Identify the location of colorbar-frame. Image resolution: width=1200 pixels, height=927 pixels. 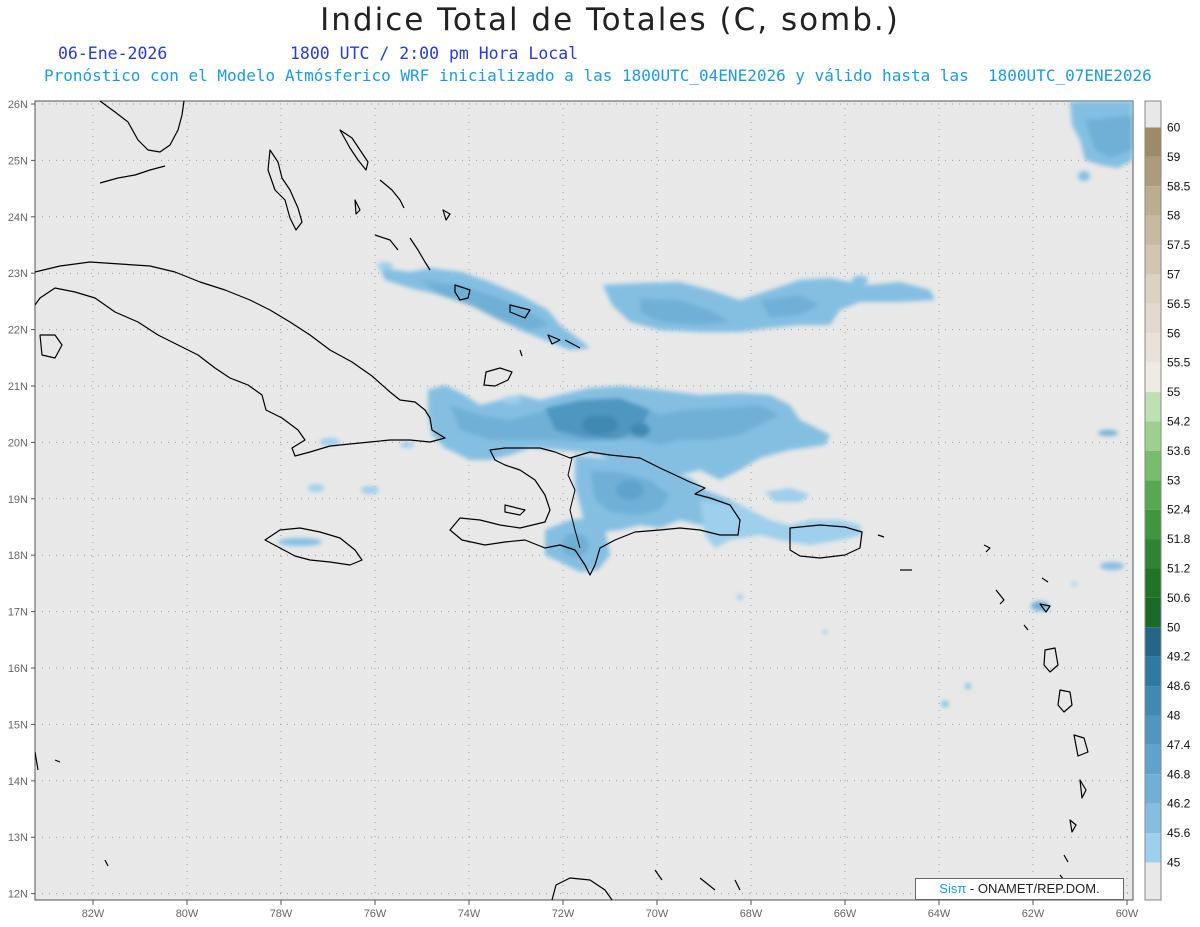
(1153, 500).